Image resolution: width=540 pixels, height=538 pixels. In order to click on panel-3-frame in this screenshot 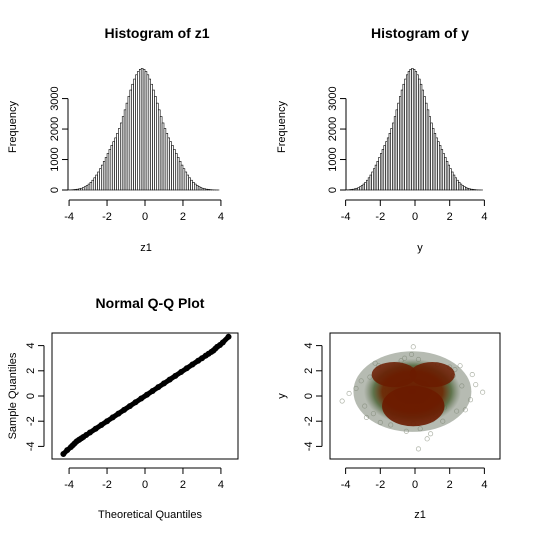, I will do `click(145, 396)`.